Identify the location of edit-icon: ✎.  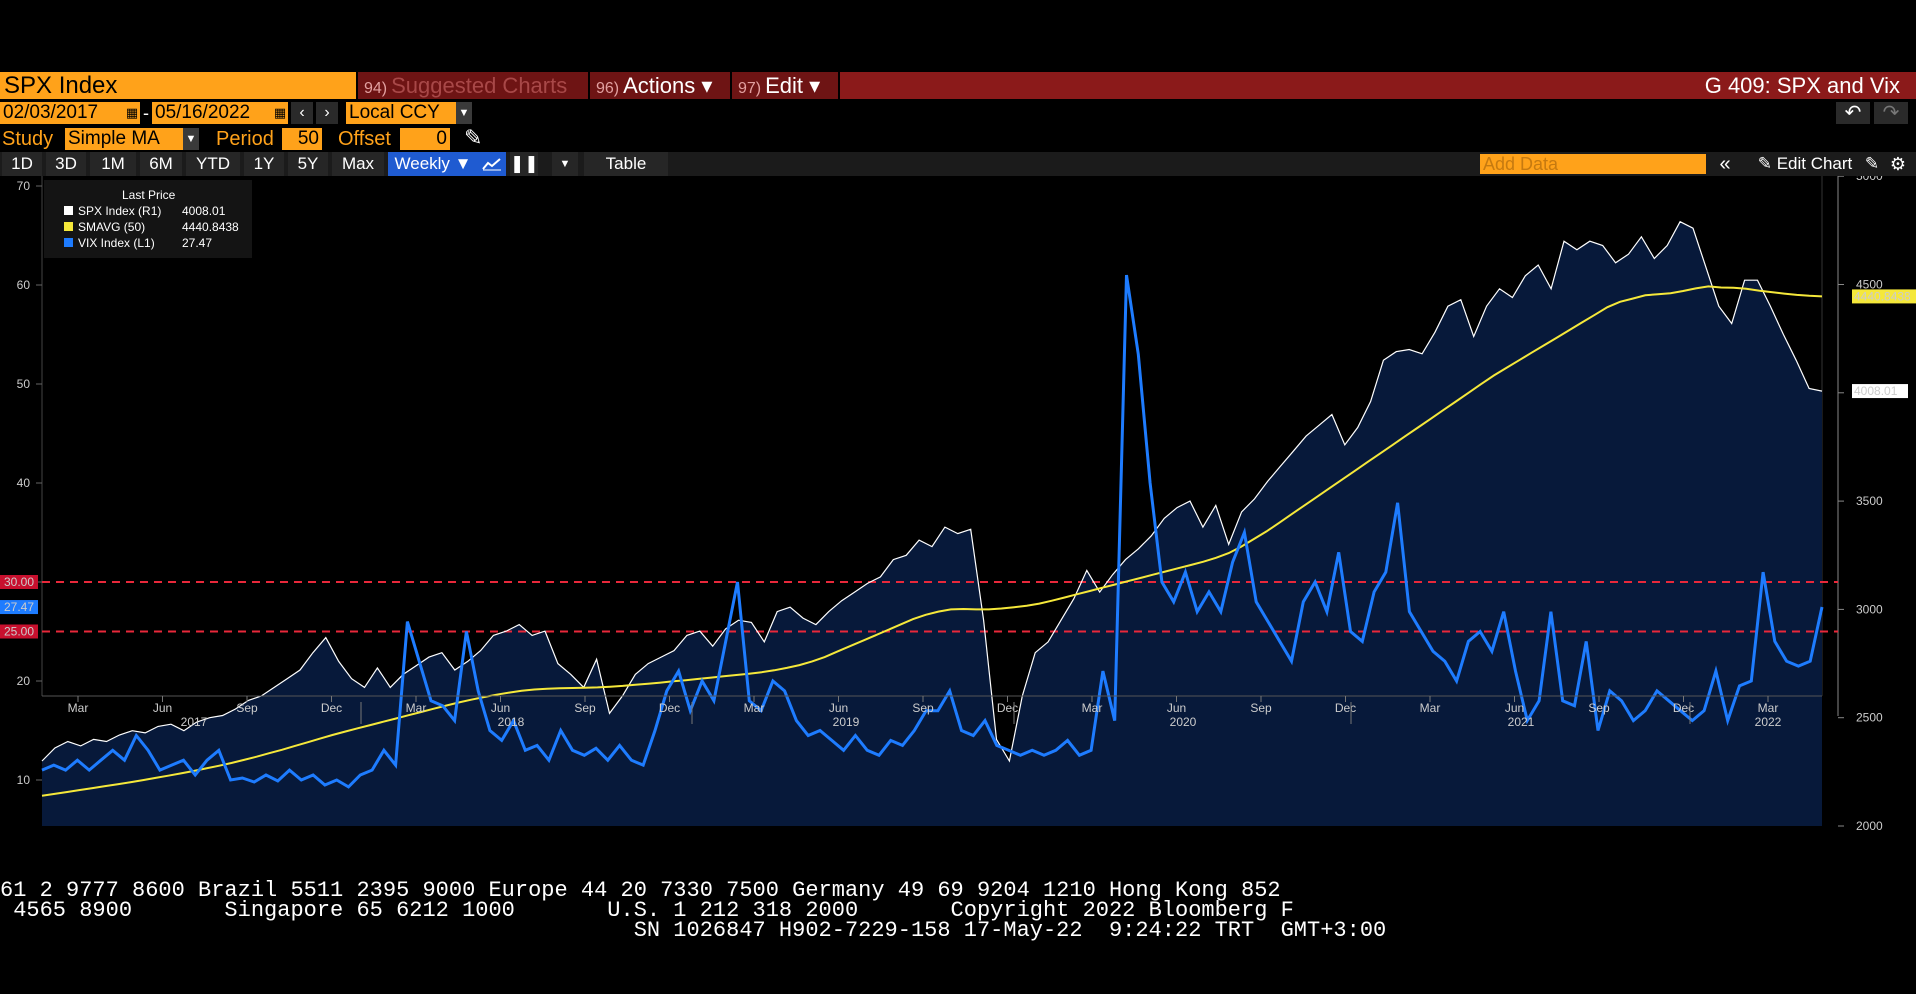
(1872, 164).